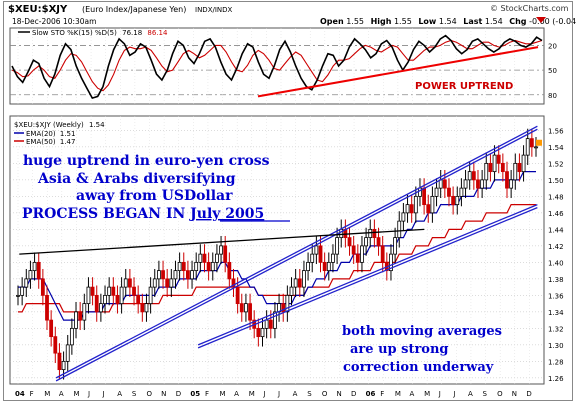 Image resolution: width=576 pixels, height=403 pixels. I want to click on exchange-label: INDX/INDX, so click(214, 10).